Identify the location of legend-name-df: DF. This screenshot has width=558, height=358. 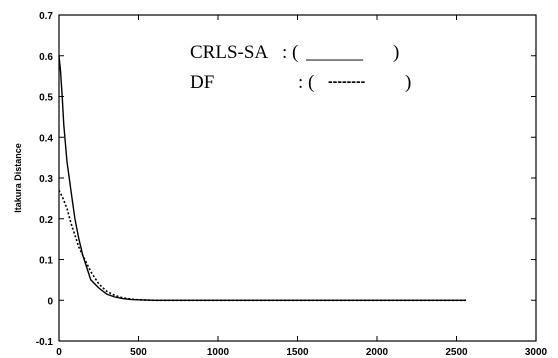
(202, 82).